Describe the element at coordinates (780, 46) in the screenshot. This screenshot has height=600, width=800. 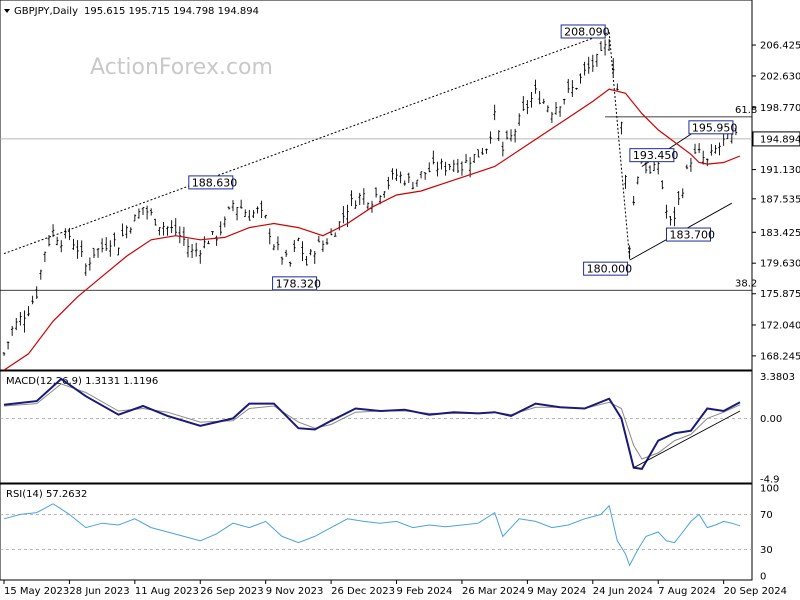
I see `price-tick-label: 206.425` at that location.